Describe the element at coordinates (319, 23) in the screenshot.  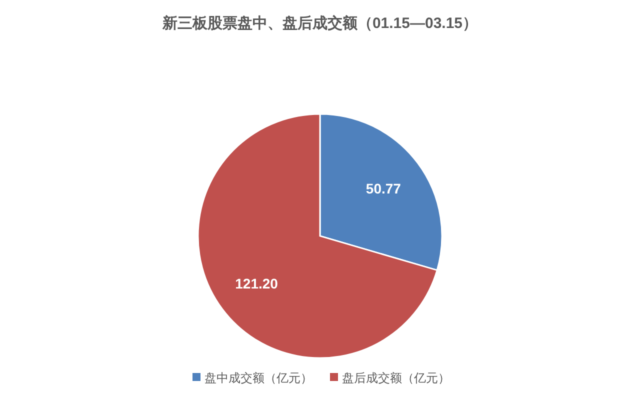
I see `chart-title: 新三板股票盘中、盘后成交额（01.15—03.15）` at that location.